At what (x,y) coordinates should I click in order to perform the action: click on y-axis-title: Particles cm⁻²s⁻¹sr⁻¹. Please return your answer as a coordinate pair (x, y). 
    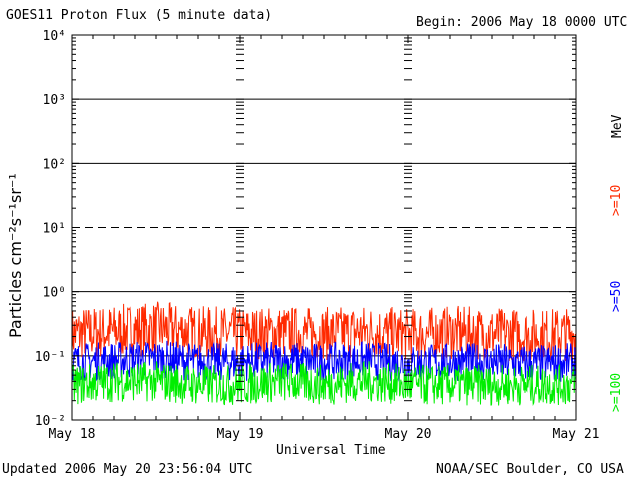
    Looking at the image, I should click on (15, 255).